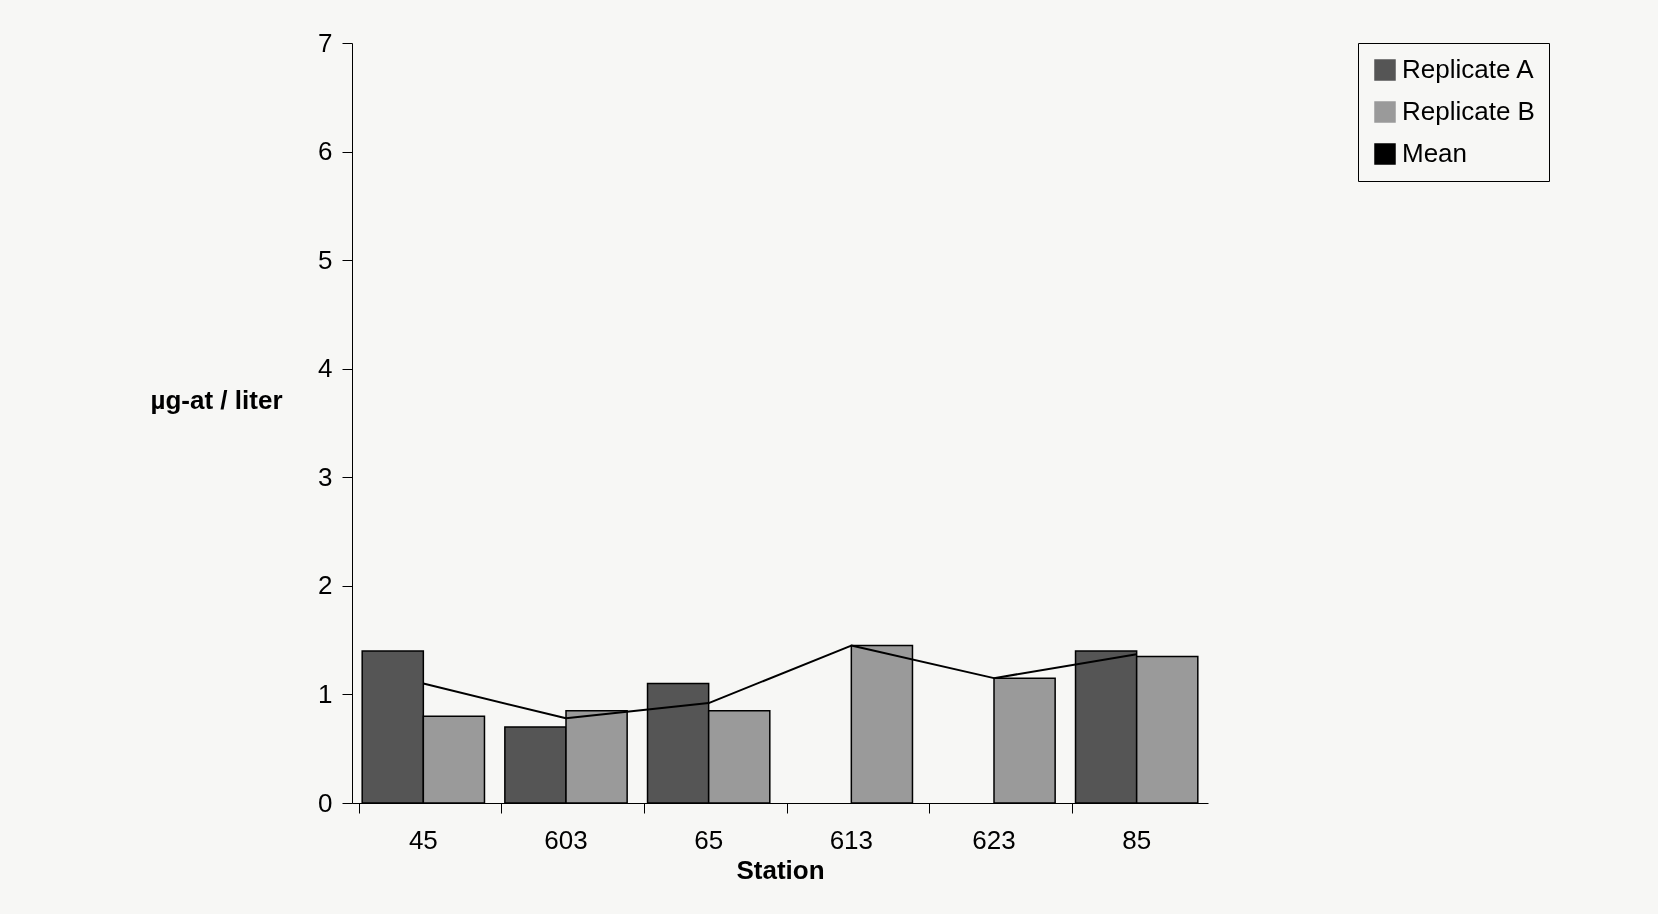 This screenshot has height=914, width=1658. What do you see at coordinates (216, 399) in the screenshot?
I see `y-axis-title: µg-at / liter` at bounding box center [216, 399].